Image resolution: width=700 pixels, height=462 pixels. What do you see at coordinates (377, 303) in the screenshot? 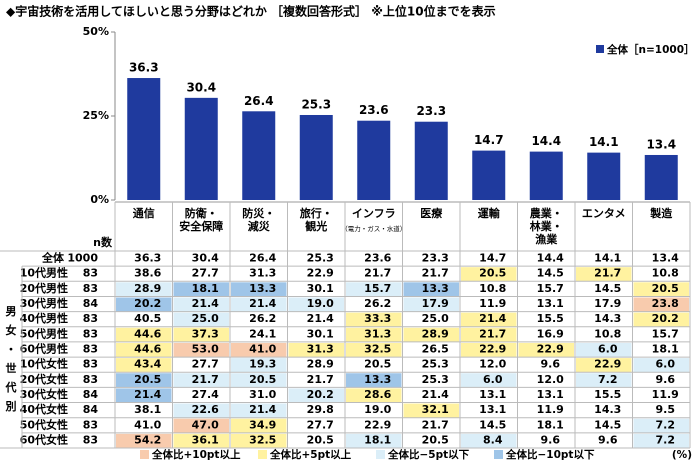
I see `cell-value: 26.2` at bounding box center [377, 303].